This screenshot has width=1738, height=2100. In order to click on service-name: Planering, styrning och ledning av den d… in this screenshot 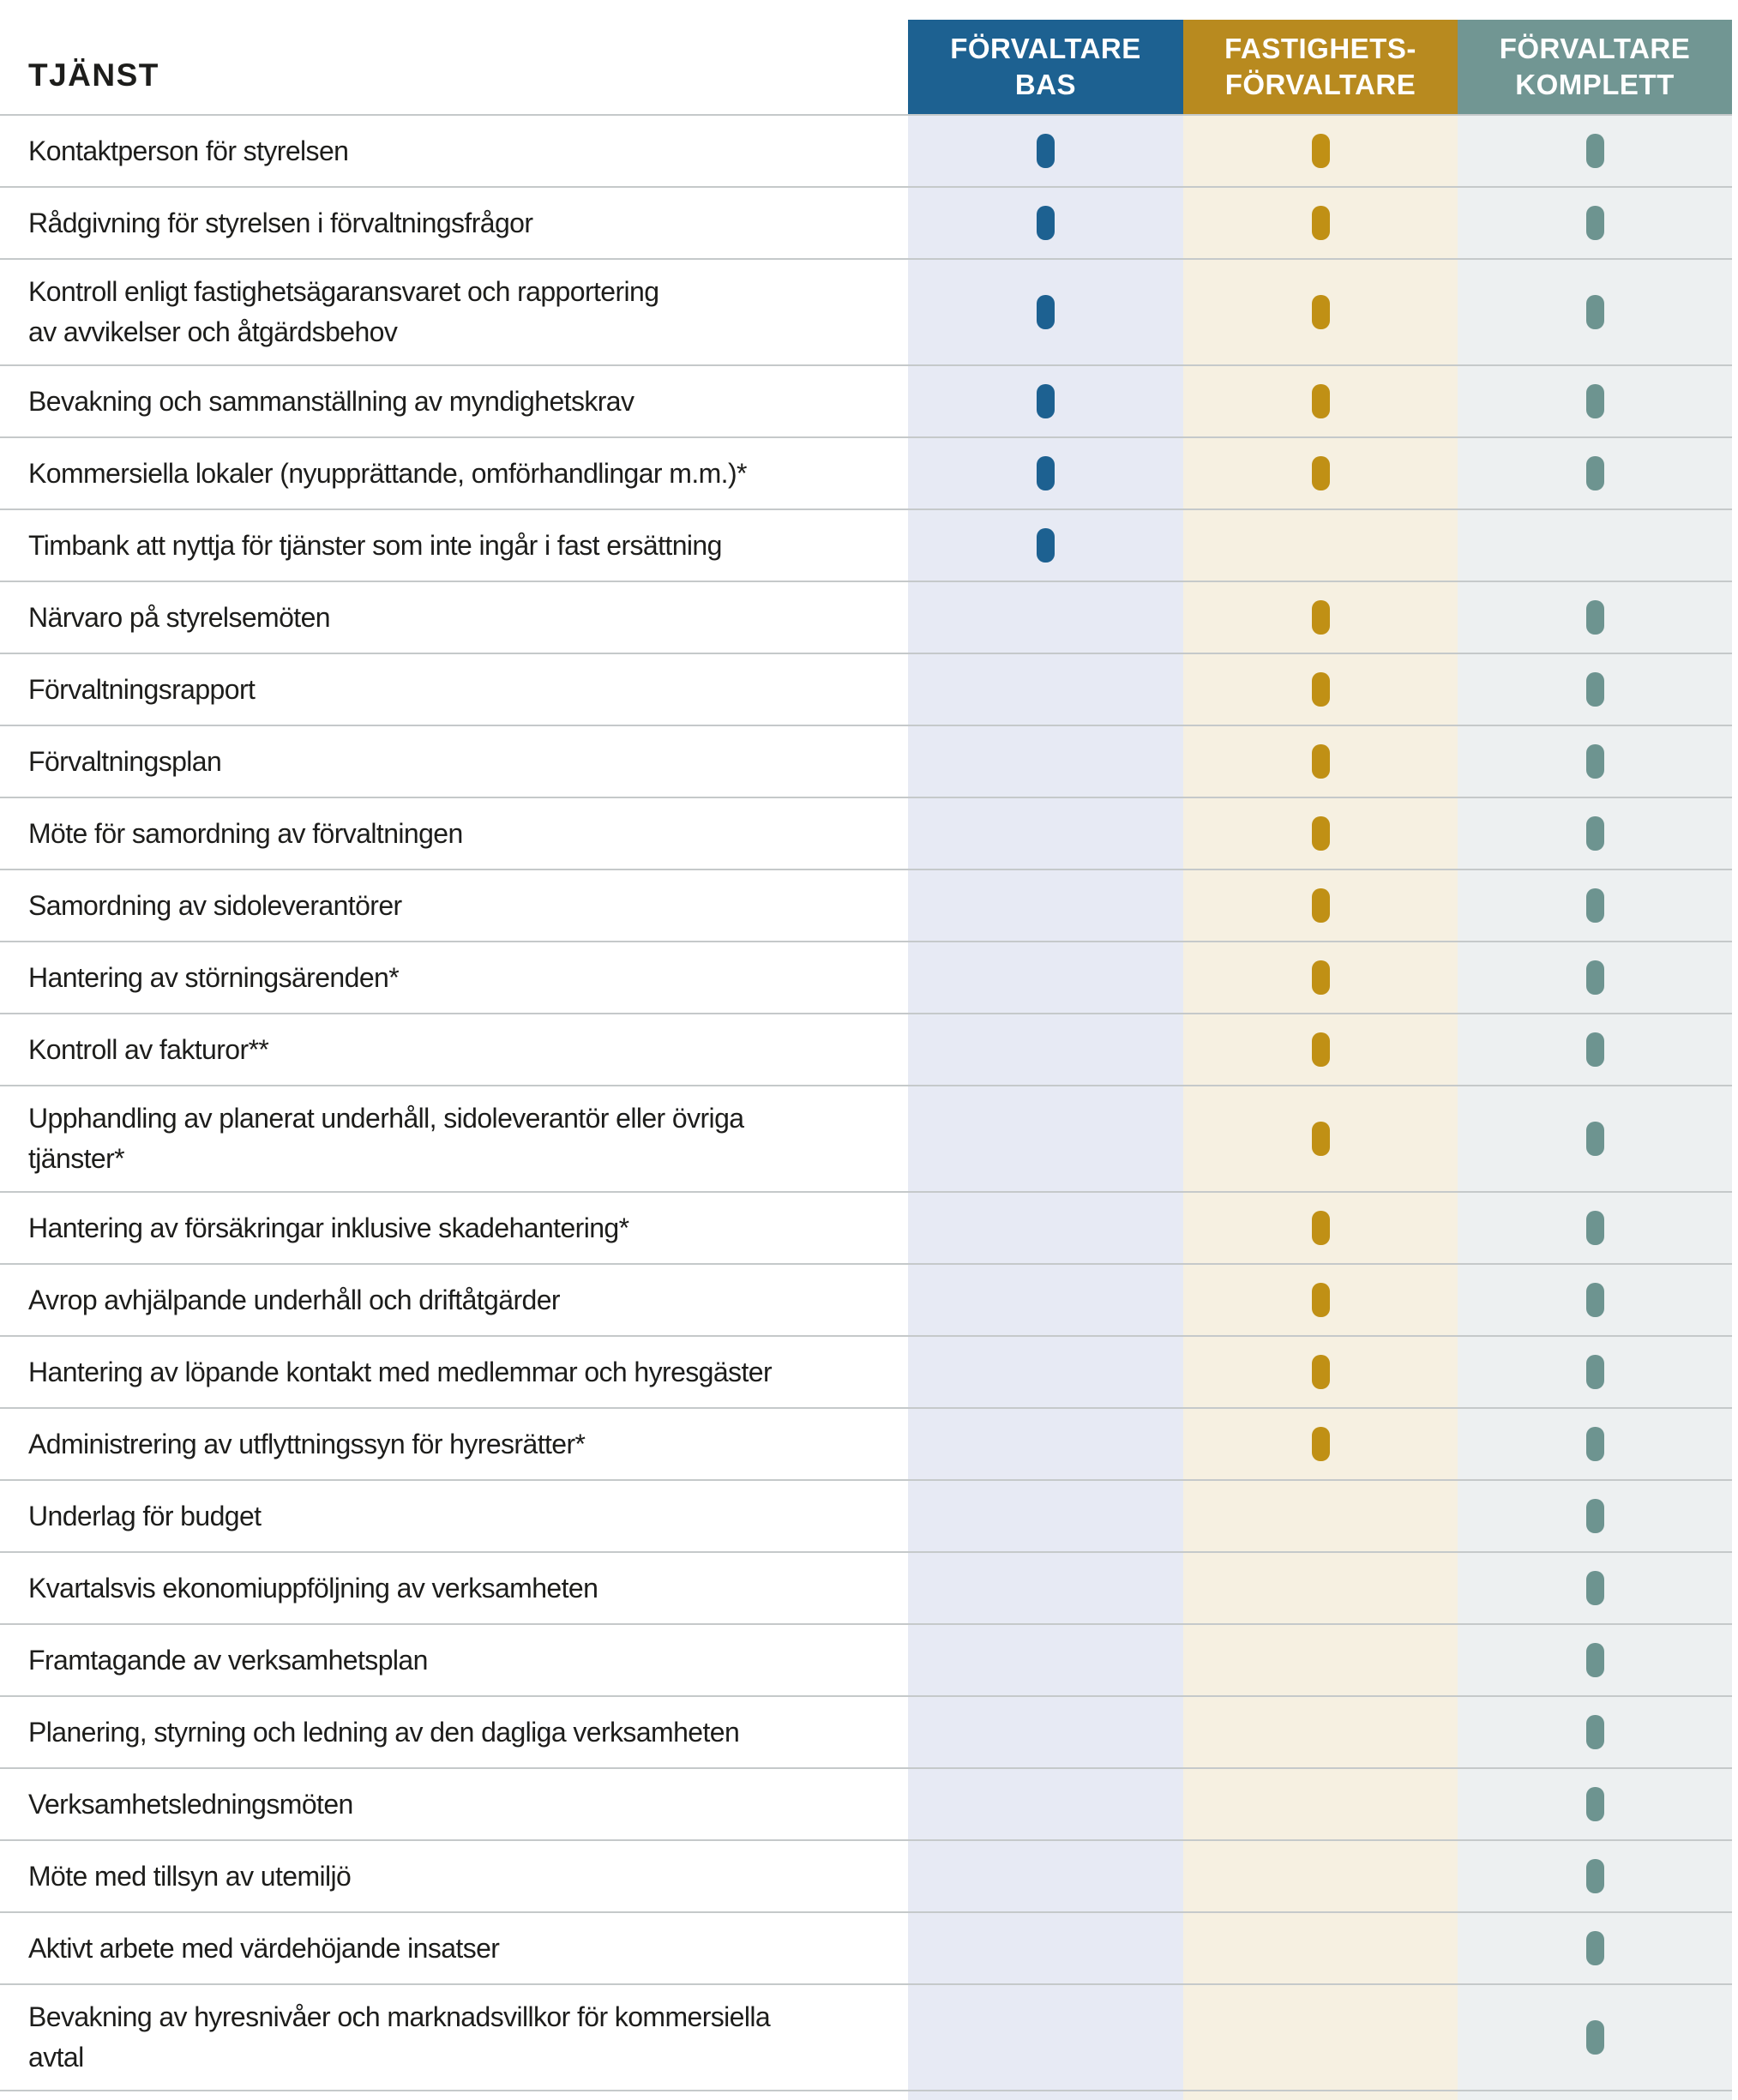, I will do `click(454, 1731)`.